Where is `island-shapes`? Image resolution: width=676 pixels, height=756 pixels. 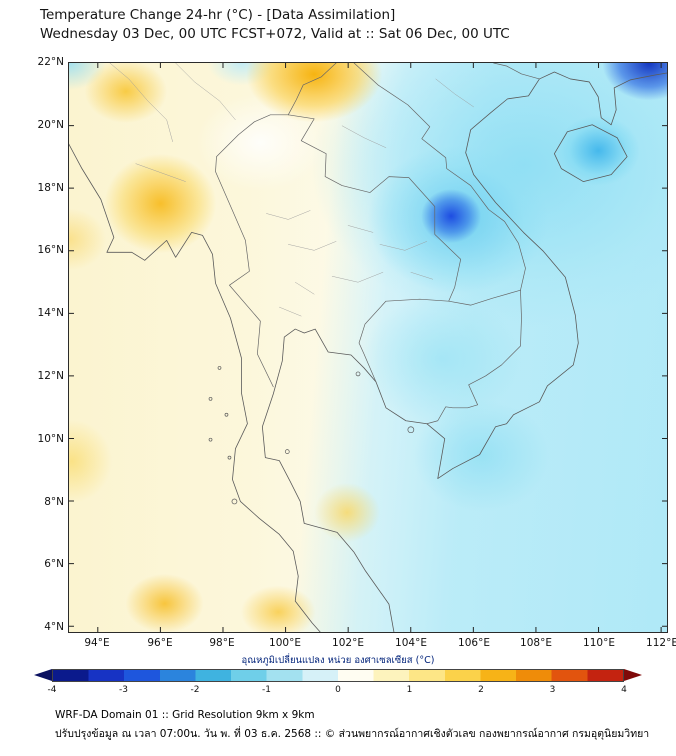 island-shapes is located at coordinates (311, 435).